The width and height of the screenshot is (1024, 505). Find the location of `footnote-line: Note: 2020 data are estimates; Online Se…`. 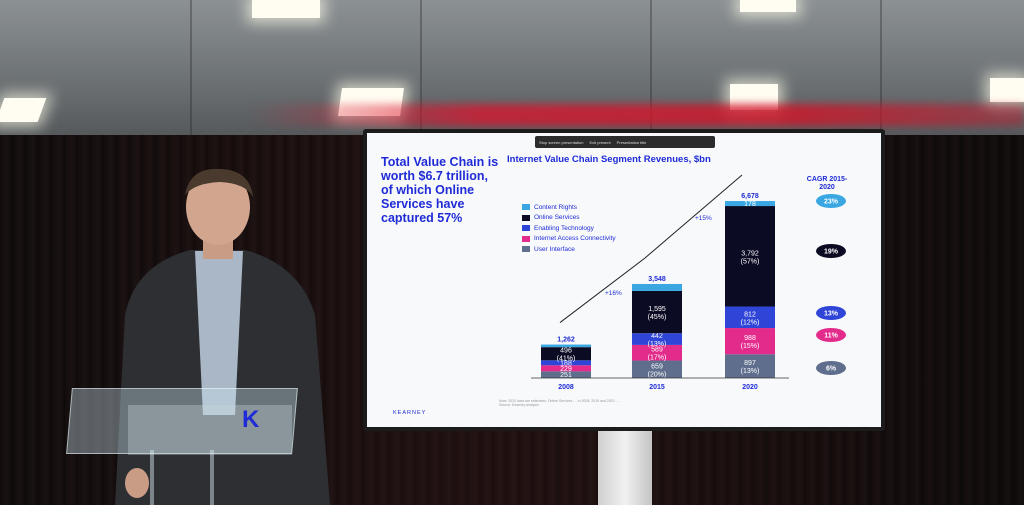

footnote-line: Note: 2020 data are estimates; Online Se… is located at coordinates (559, 401).